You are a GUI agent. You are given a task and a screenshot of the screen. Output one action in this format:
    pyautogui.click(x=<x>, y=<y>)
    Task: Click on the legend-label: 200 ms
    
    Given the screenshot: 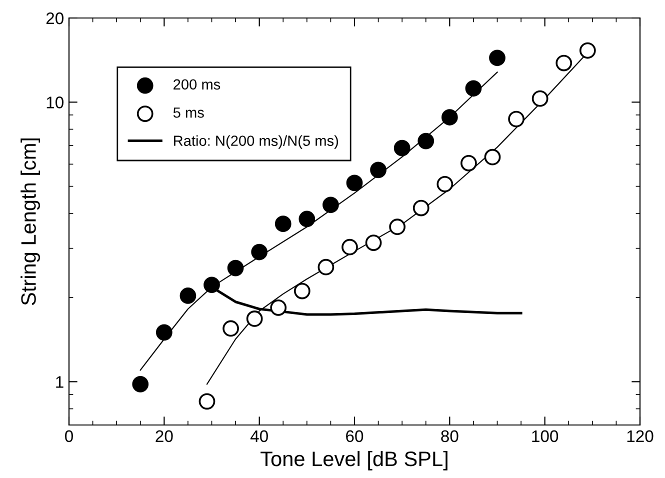 What is the action you would take?
    pyautogui.click(x=197, y=84)
    